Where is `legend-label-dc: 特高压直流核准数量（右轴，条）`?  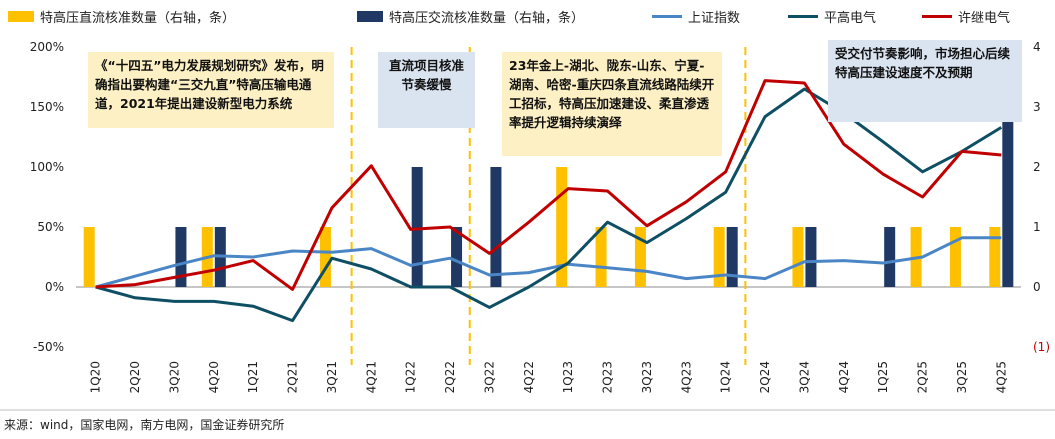 legend-label-dc: 特高压直流核准数量（右轴，条） is located at coordinates (138, 18).